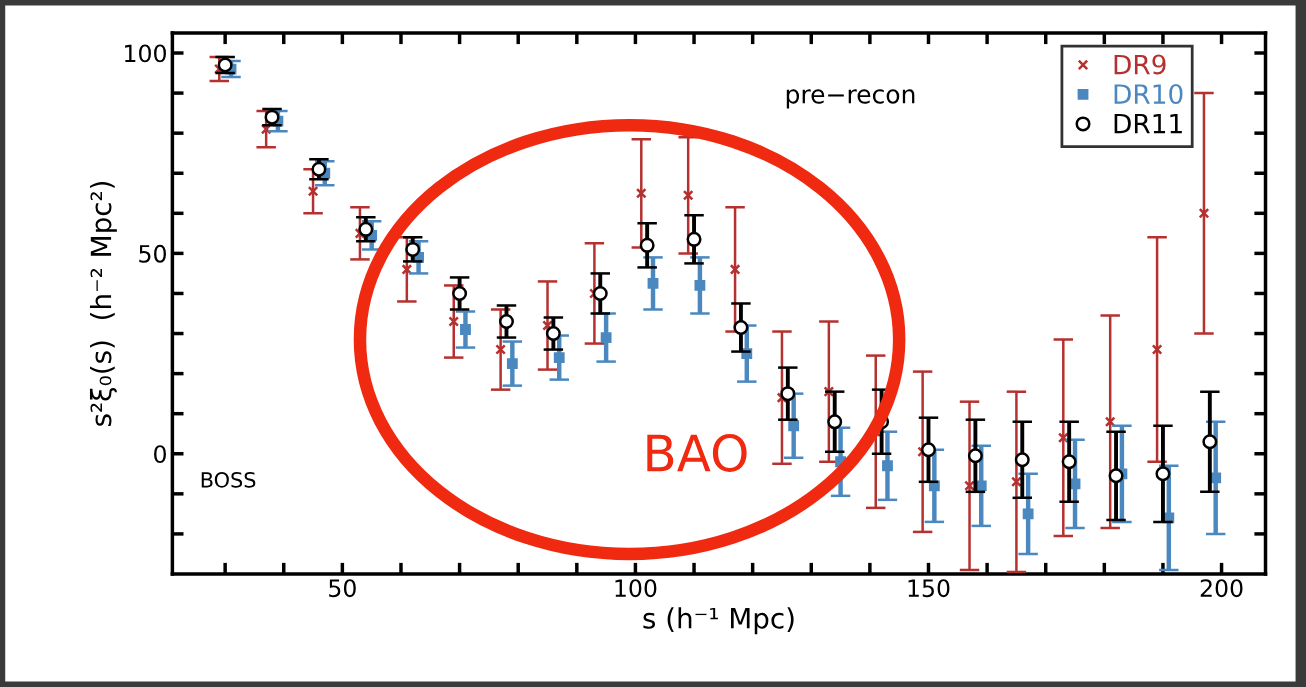 The width and height of the screenshot is (1306, 687). What do you see at coordinates (1140, 64) in the screenshot?
I see `legend-label: DR9` at bounding box center [1140, 64].